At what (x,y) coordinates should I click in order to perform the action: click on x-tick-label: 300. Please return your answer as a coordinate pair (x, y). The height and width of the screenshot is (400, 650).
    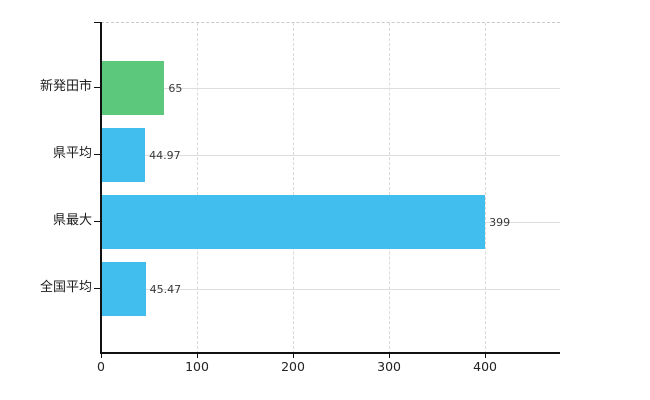
    Looking at the image, I should click on (389, 366).